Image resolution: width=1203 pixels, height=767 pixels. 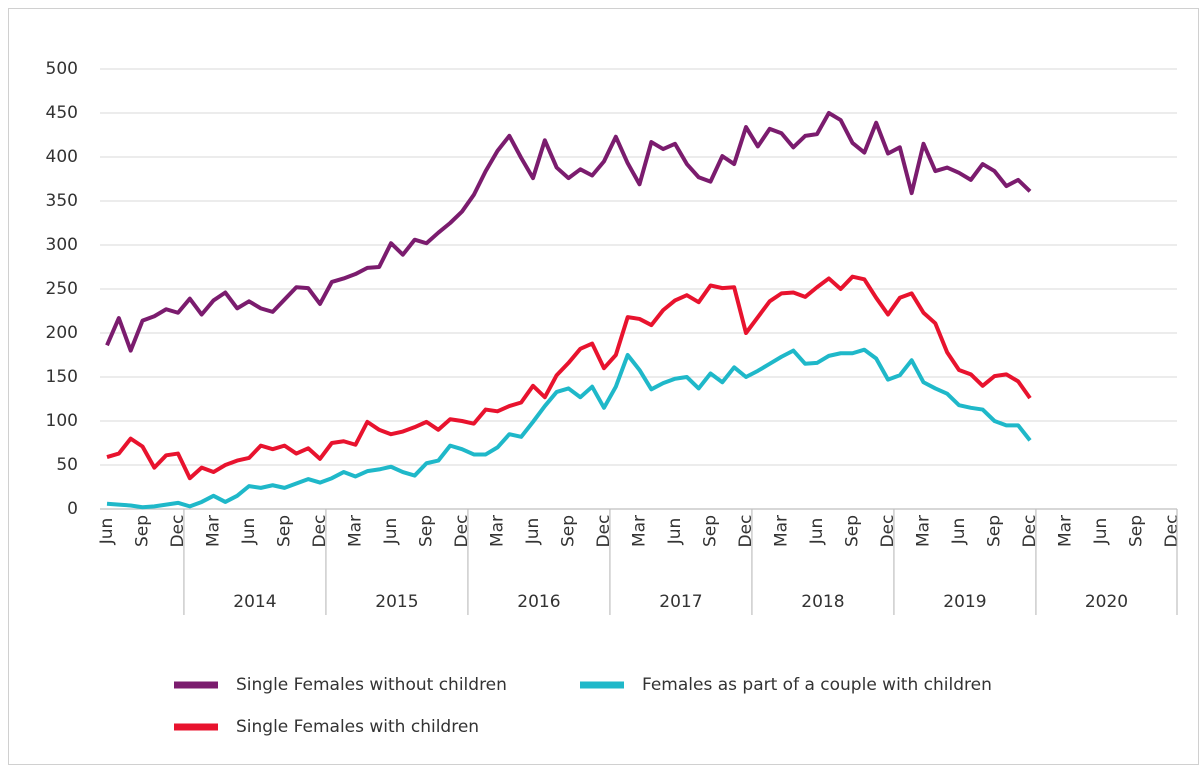 I want to click on year-label: 2018, so click(x=822, y=602).